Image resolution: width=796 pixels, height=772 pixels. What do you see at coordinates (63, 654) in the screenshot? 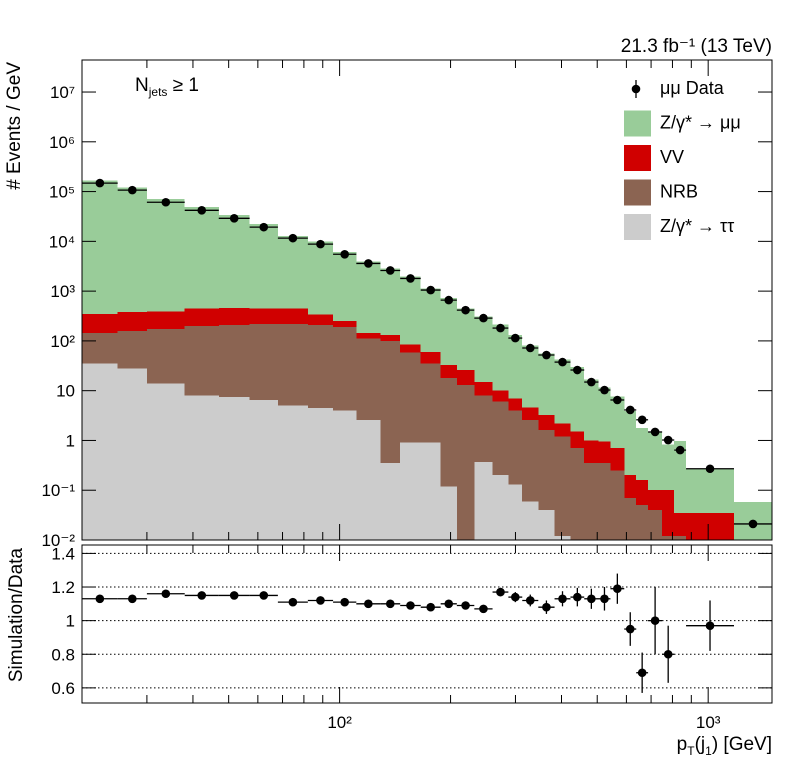
I see `y-tick-label: 0.8` at bounding box center [63, 654].